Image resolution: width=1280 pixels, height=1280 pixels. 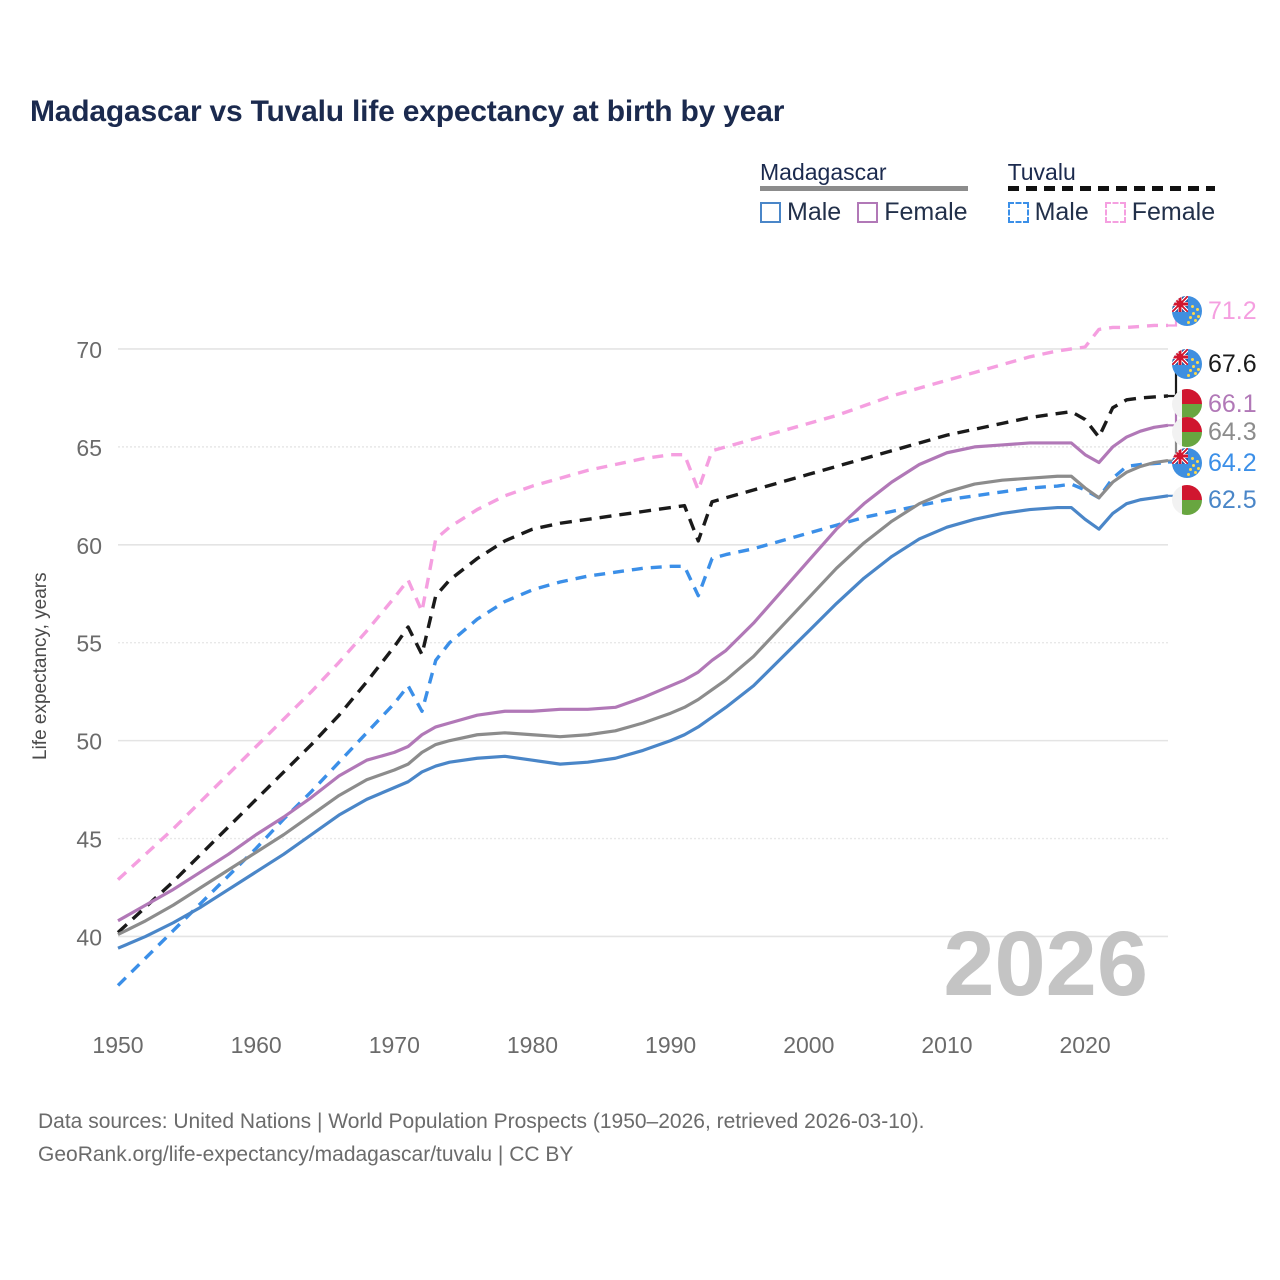 What do you see at coordinates (89, 840) in the screenshot?
I see `y-tick-label: 45` at bounding box center [89, 840].